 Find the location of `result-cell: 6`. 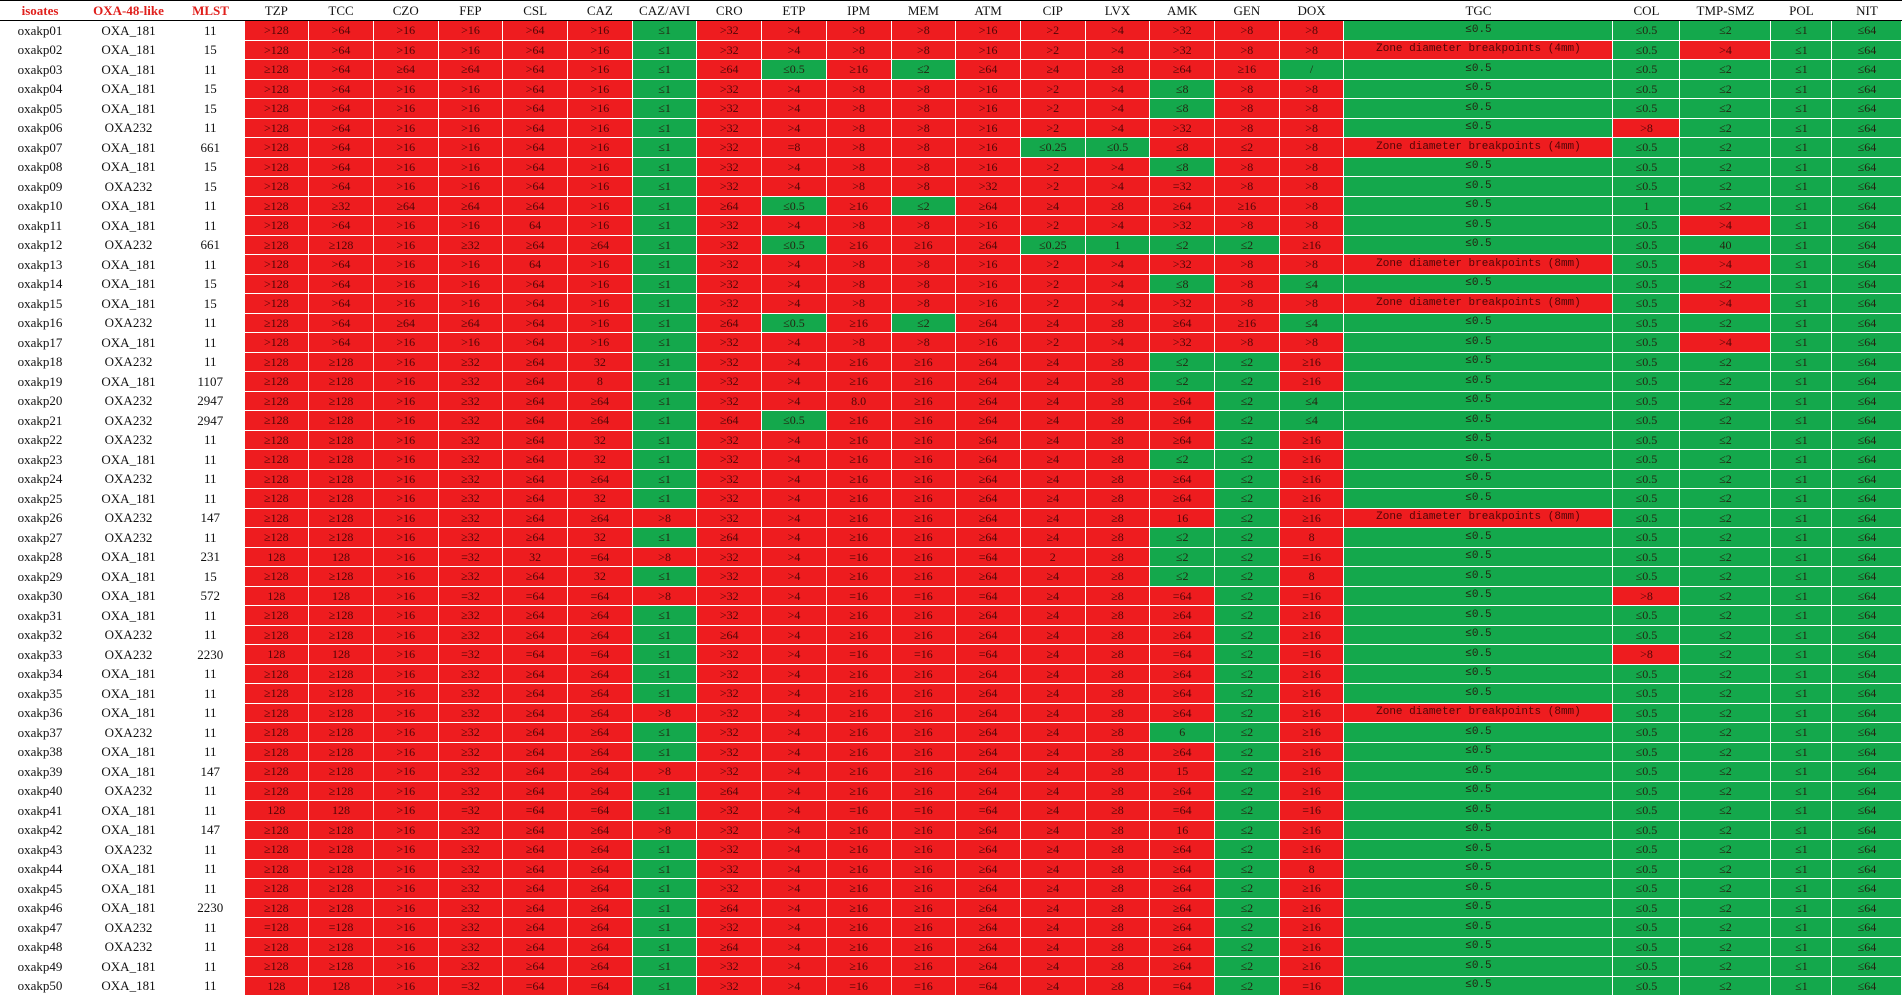

result-cell: 6 is located at coordinates (1182, 732).